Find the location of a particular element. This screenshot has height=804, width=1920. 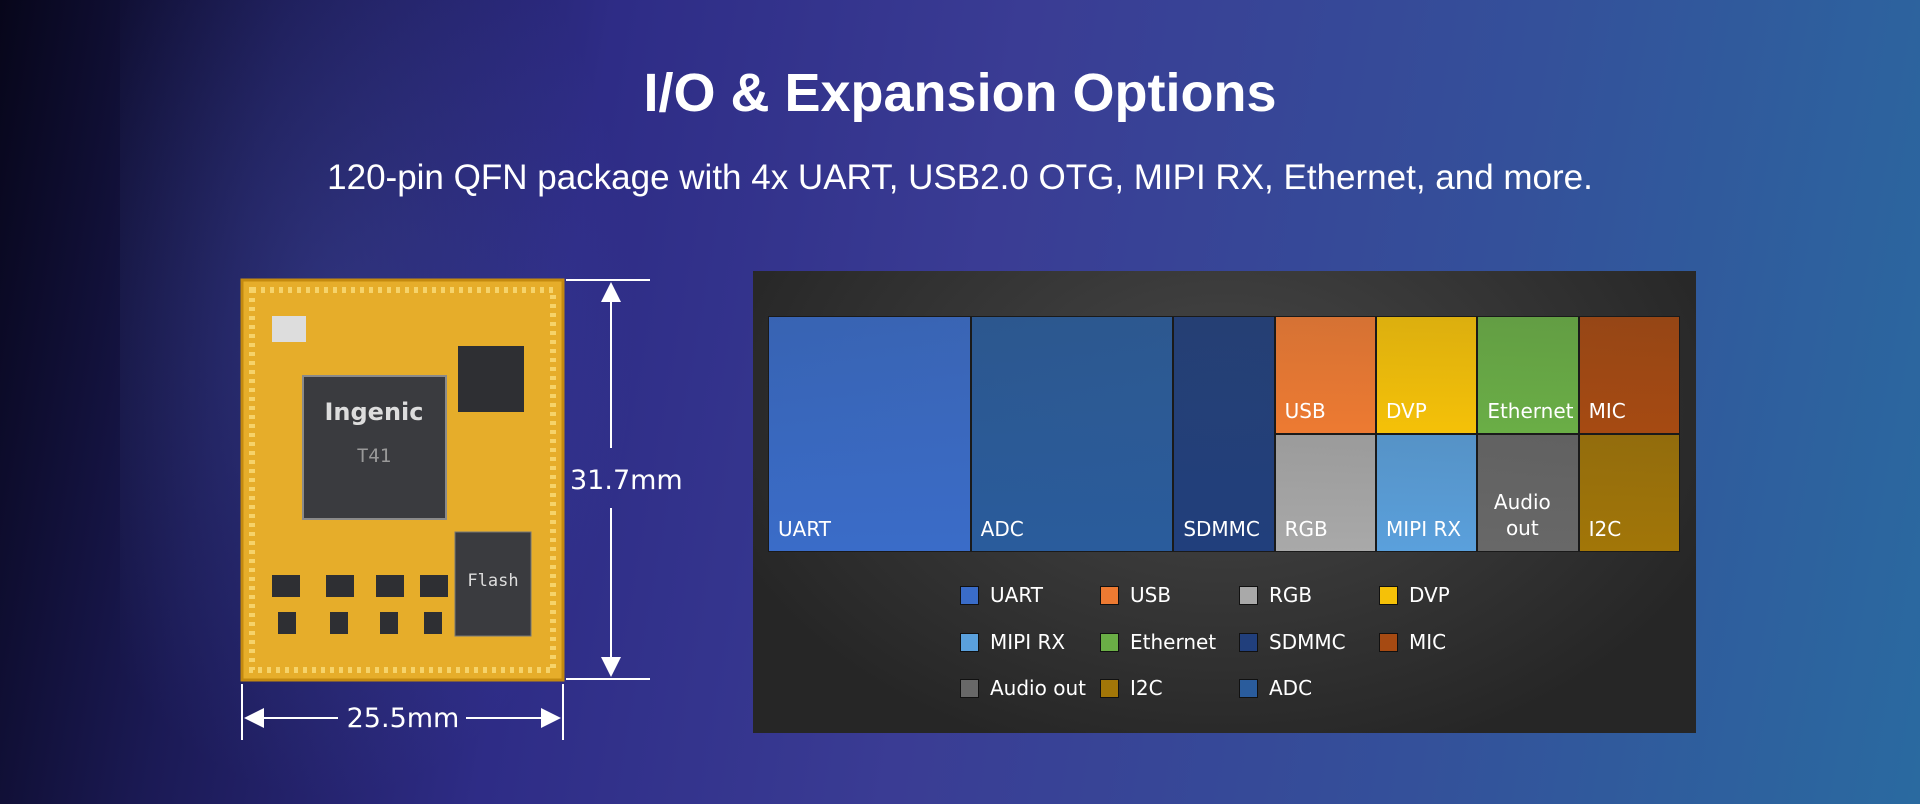

legend-label: DVP is located at coordinates (1429, 595).